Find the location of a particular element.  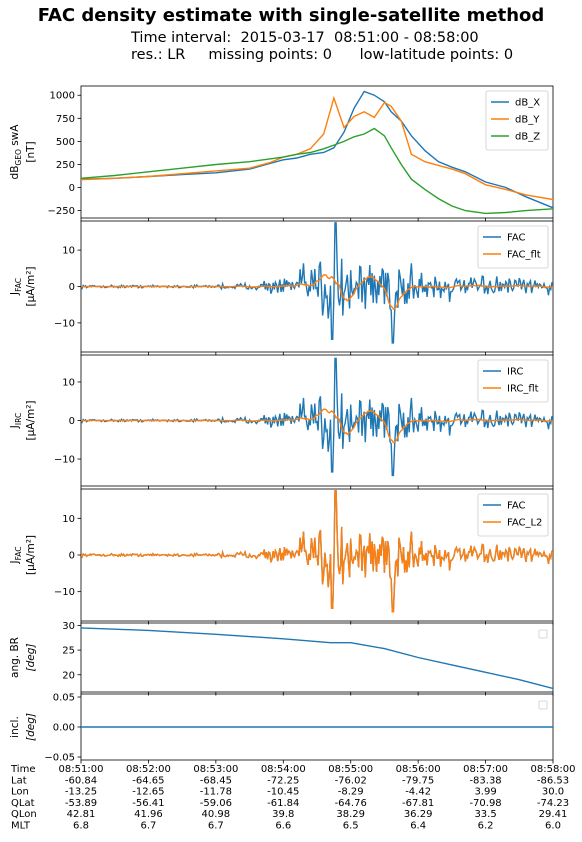

x-tick-label: -8.29 is located at coordinates (351, 792).